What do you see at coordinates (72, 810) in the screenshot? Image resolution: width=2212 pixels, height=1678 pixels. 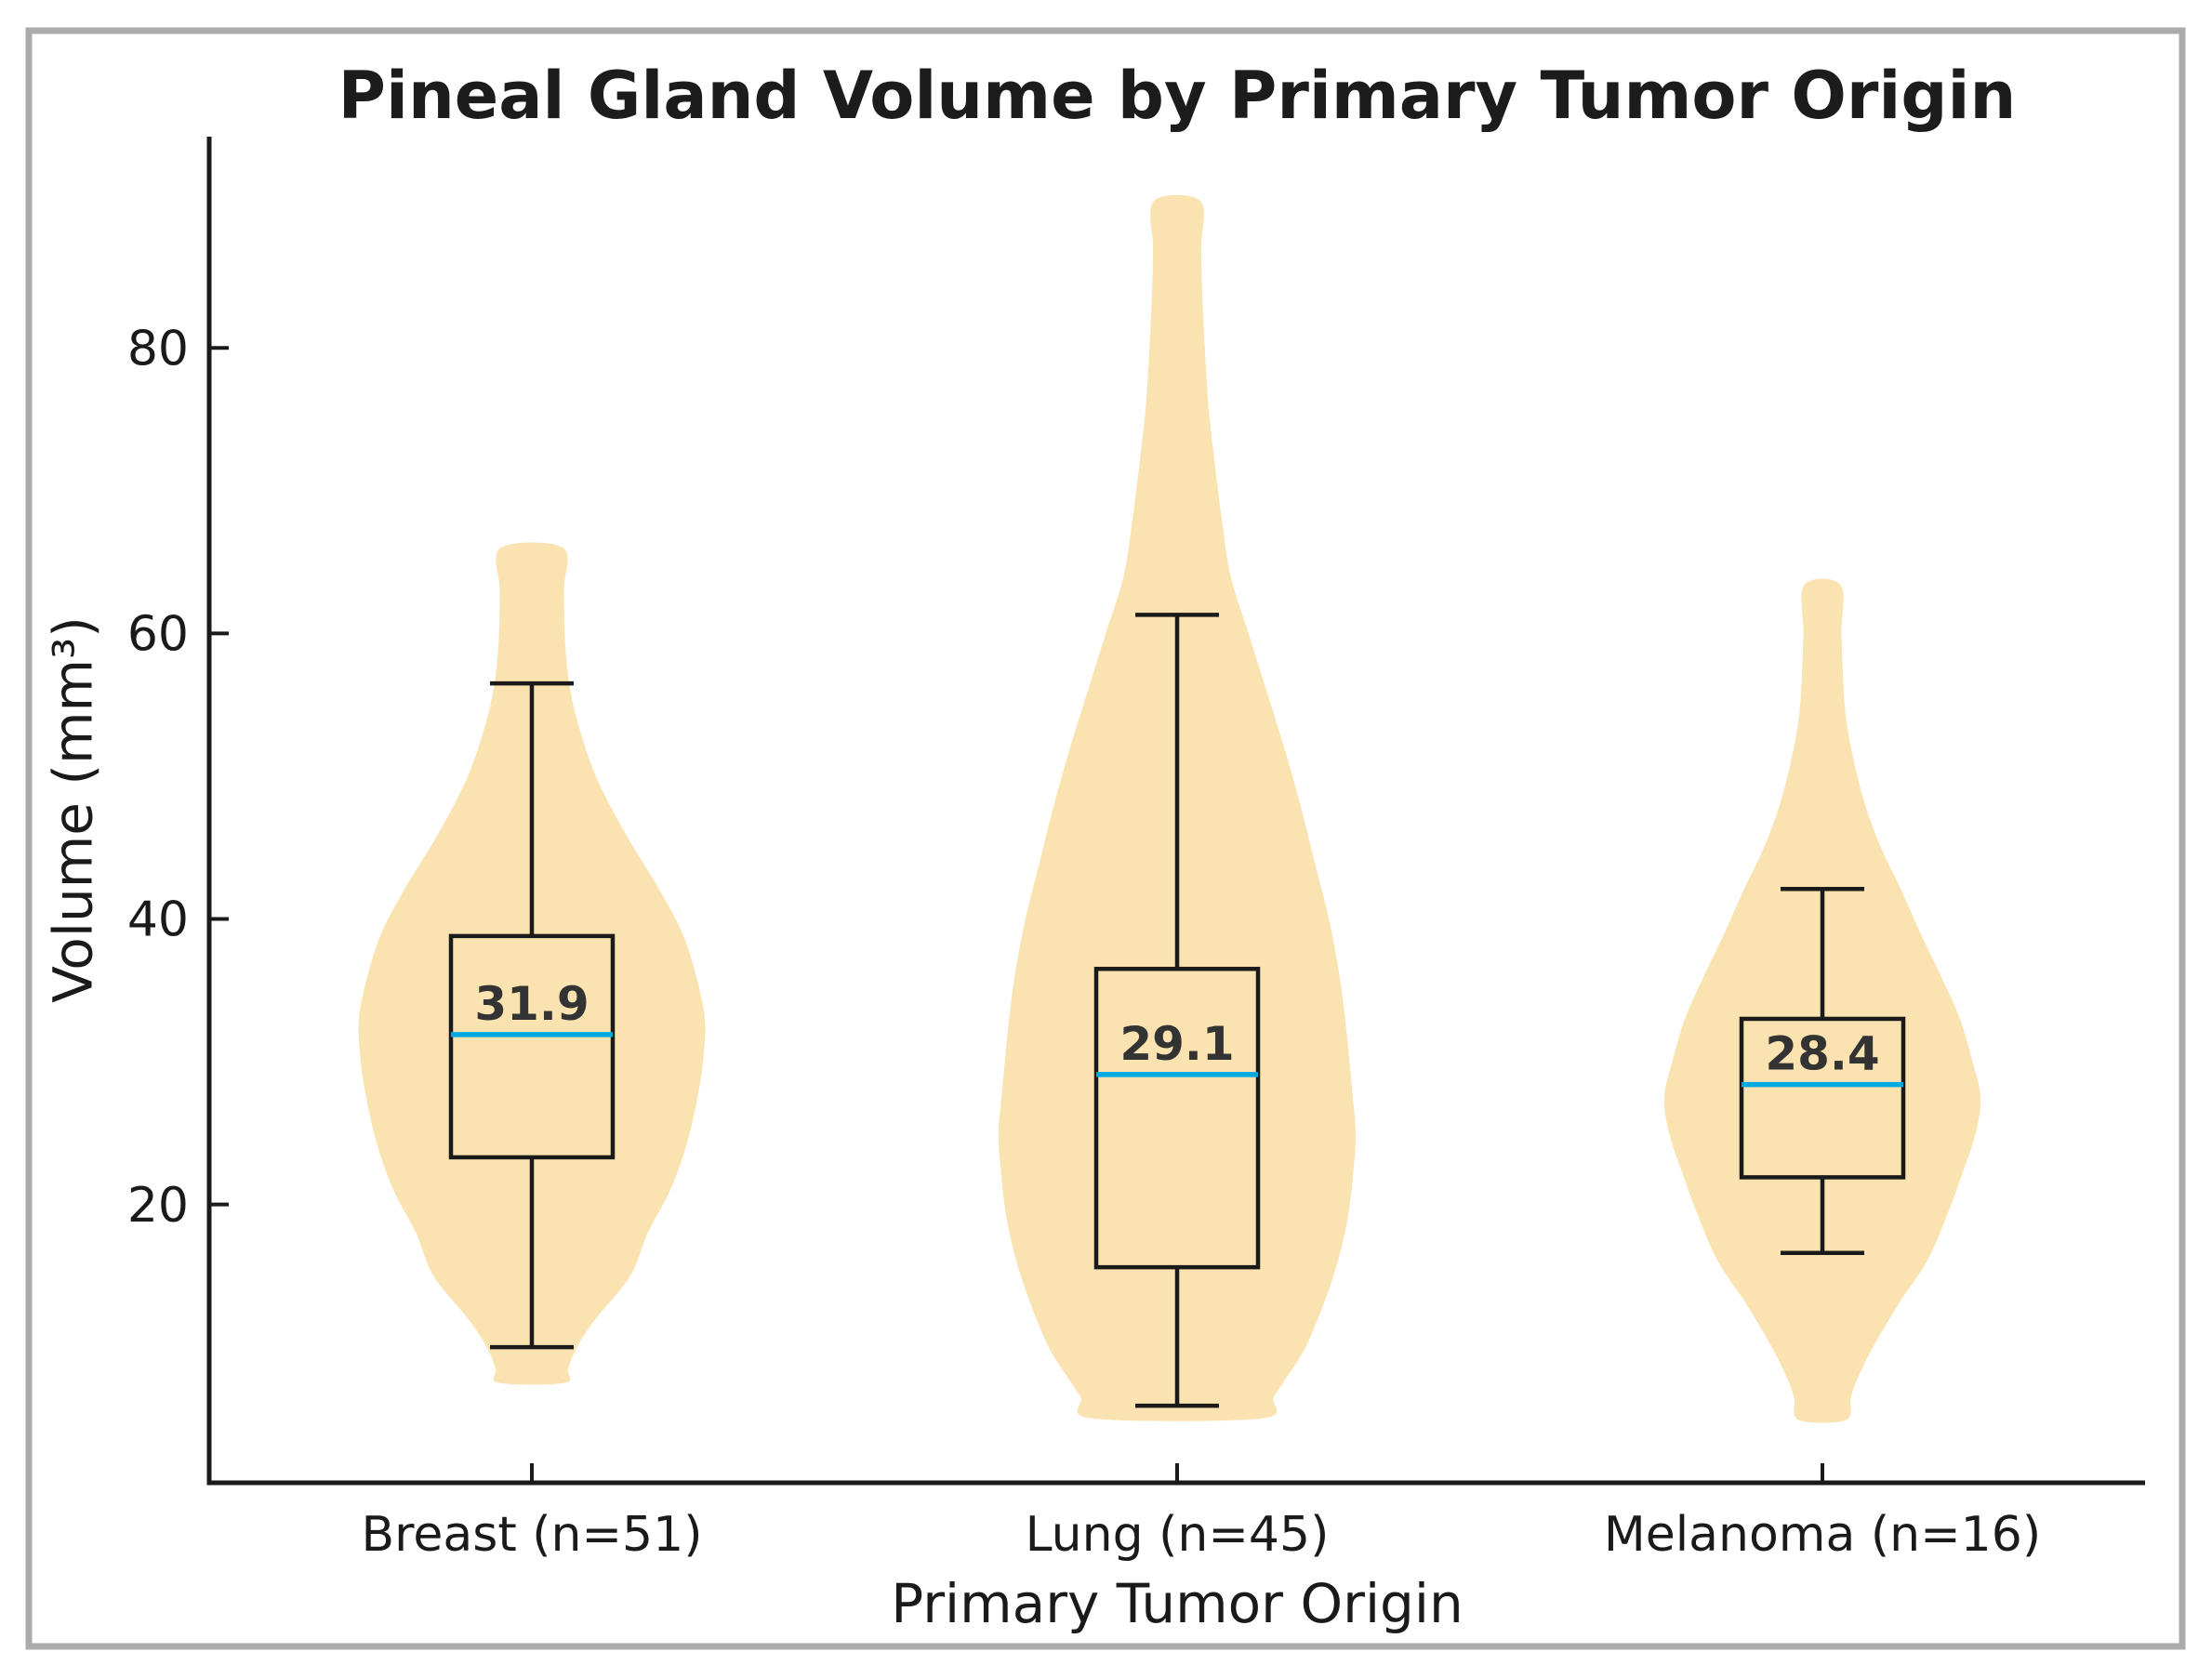 I see `y-axis-label: Volume (mm³)` at bounding box center [72, 810].